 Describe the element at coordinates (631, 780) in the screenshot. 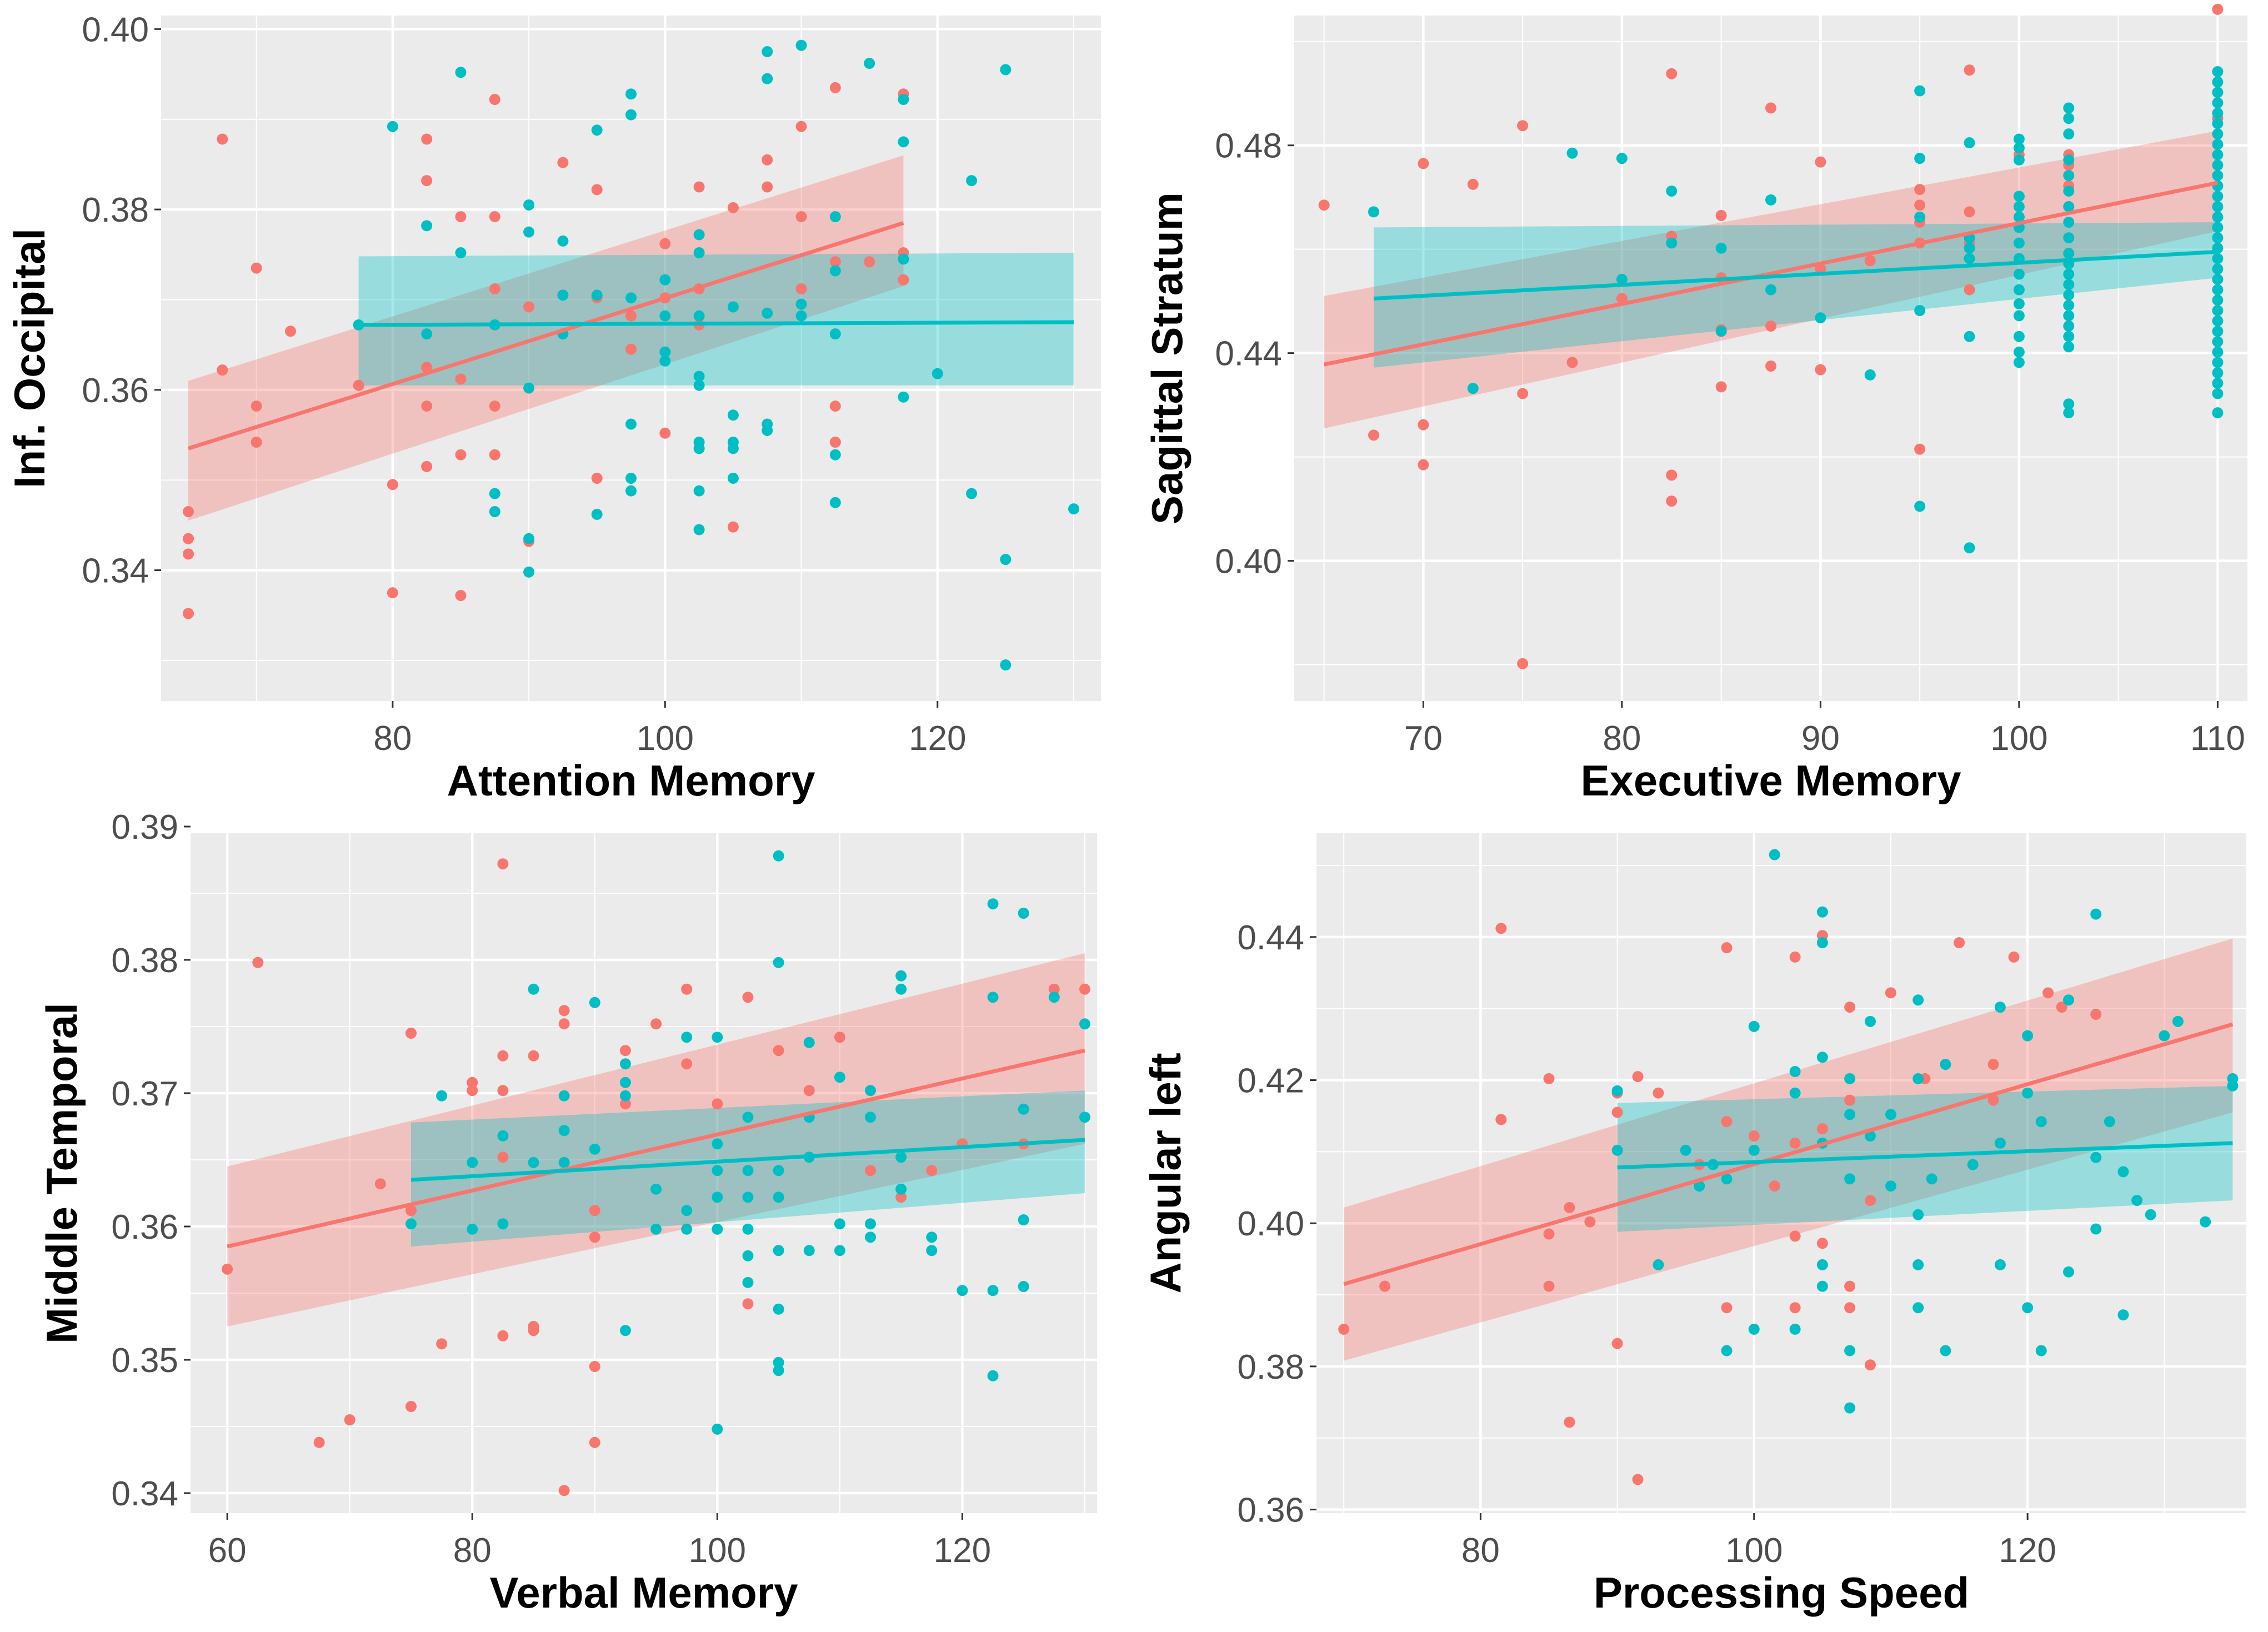

I see `x-axis-title: Attention Memory` at that location.